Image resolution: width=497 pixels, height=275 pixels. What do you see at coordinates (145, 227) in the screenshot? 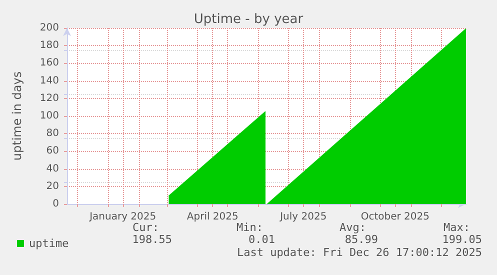
I see `text: Cur:` at bounding box center [145, 227].